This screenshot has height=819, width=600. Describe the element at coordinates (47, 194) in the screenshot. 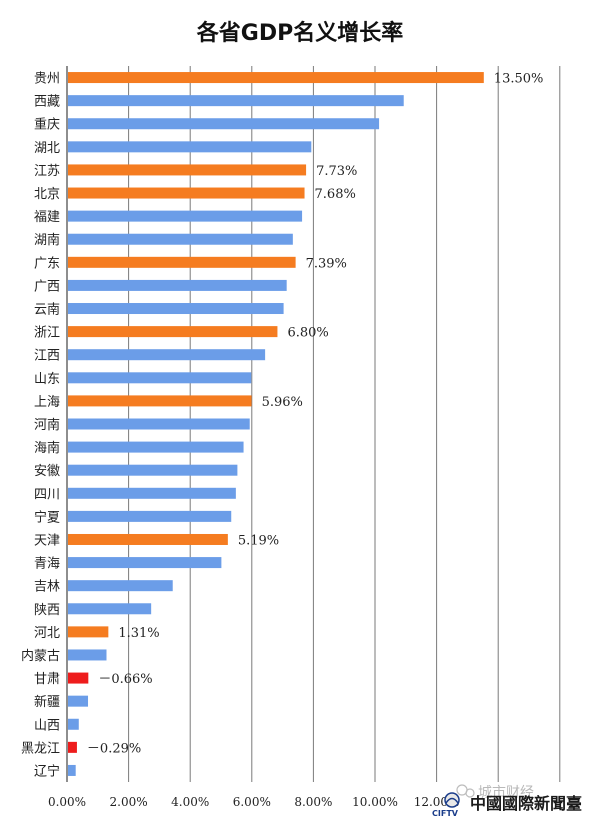

I see `category-label: 北京` at that location.